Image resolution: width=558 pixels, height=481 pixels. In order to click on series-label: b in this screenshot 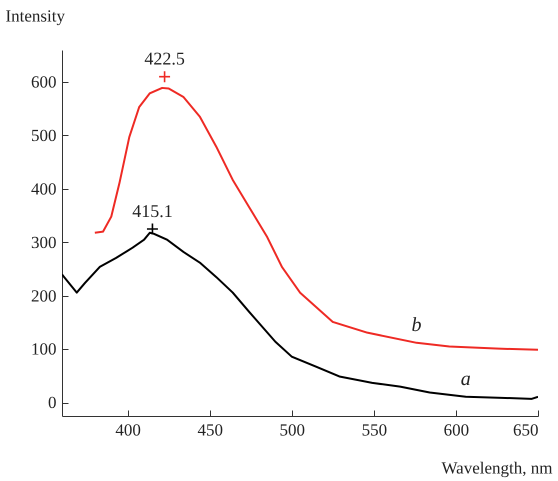, I will do `click(417, 325)`.